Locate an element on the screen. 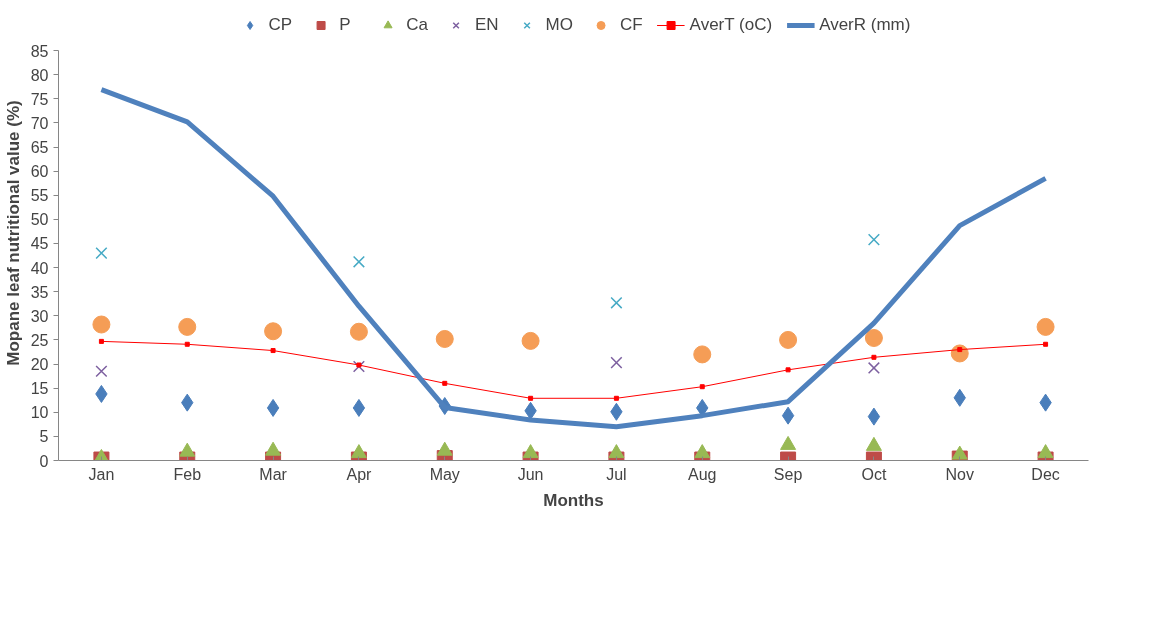  x-tick-label: Feb is located at coordinates (187, 474).